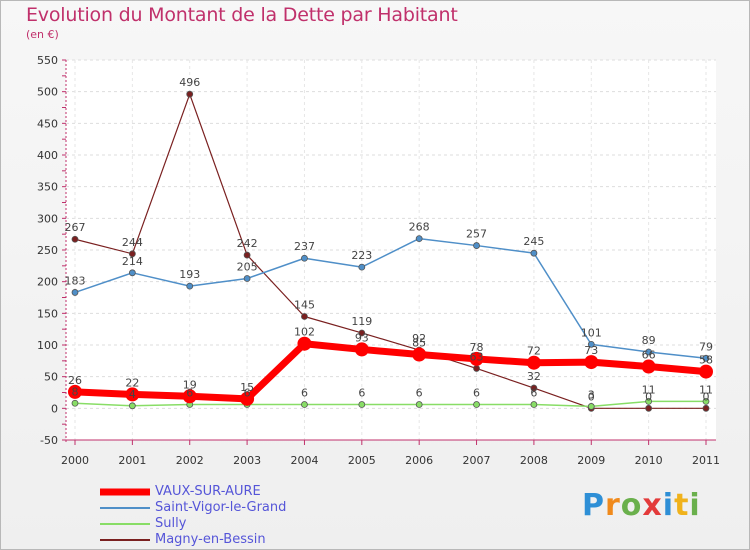 The width and height of the screenshot is (750, 550). I want to click on data-label: 4, so click(132, 394).